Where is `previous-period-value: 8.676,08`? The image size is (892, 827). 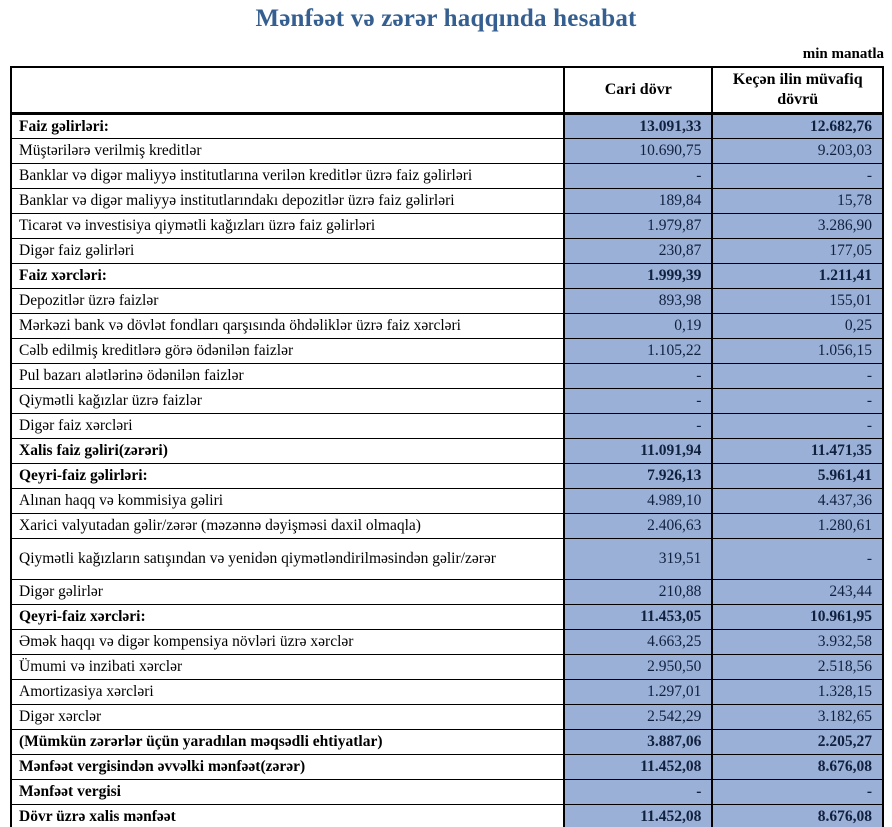
previous-period-value: 8.676,08 is located at coordinates (797, 767).